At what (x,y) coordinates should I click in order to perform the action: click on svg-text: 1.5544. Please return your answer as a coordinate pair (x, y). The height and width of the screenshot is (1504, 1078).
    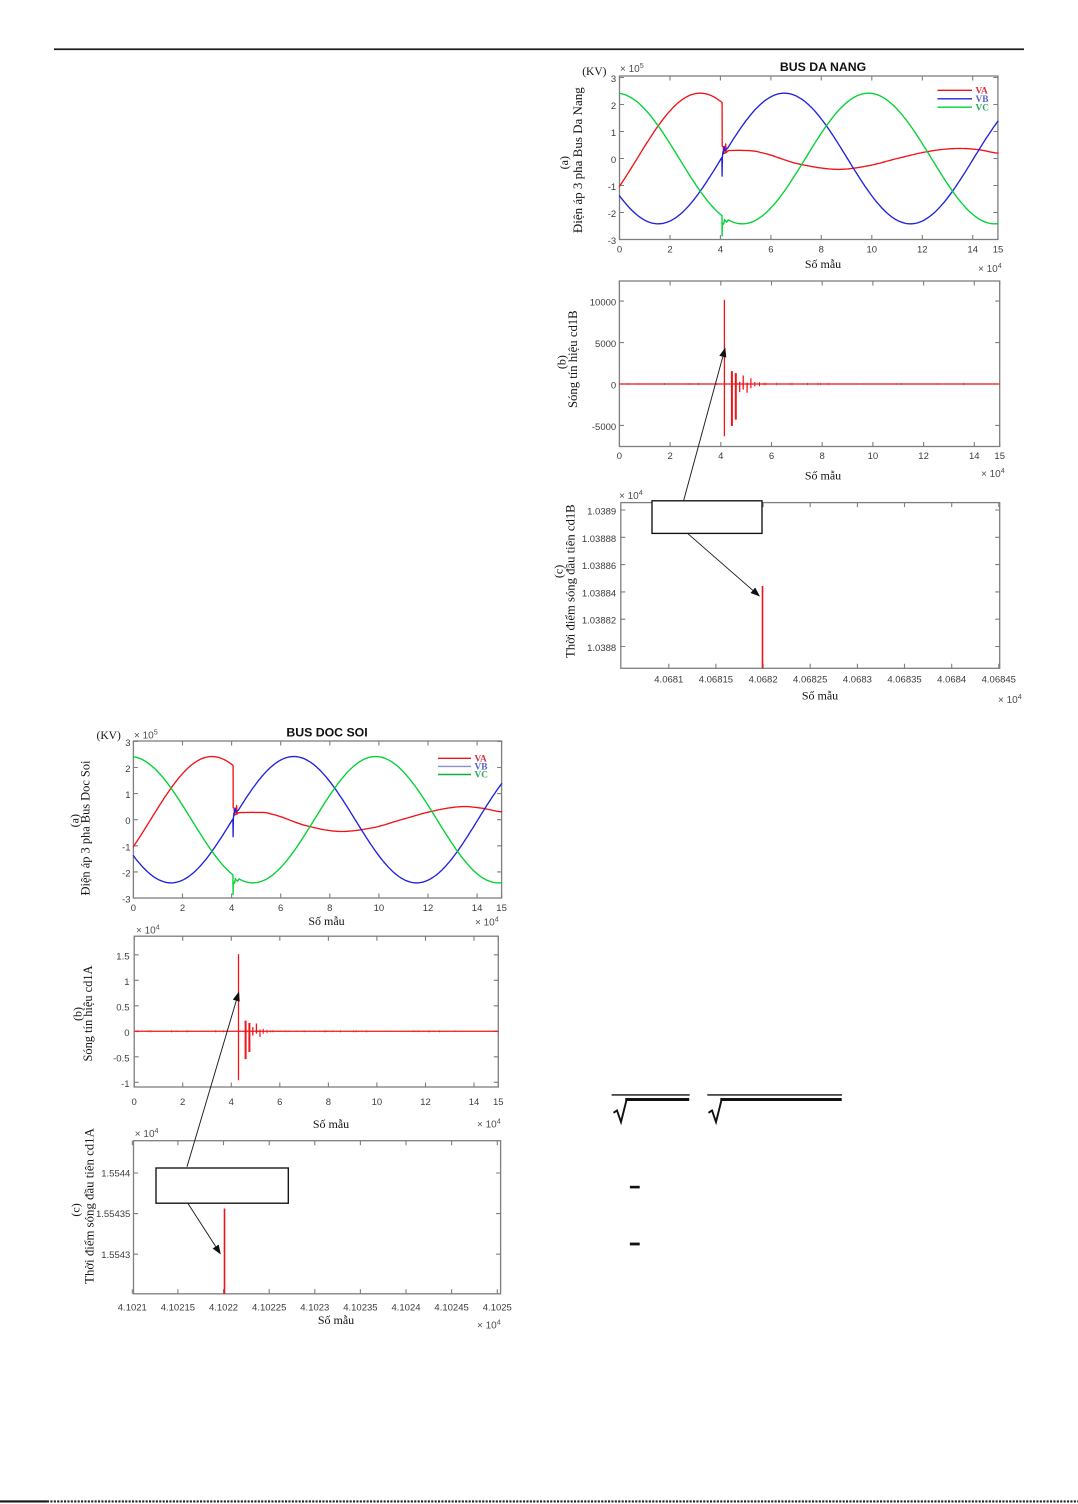
    Looking at the image, I should click on (115, 1173).